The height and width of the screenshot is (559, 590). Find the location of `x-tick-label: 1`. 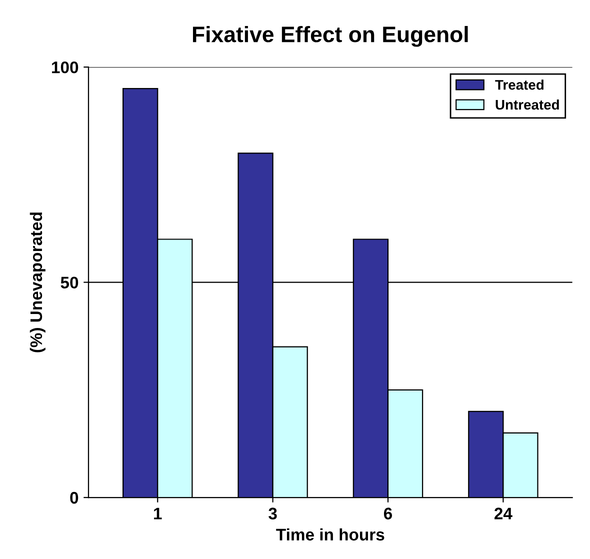

x-tick-label: 1 is located at coordinates (158, 514).